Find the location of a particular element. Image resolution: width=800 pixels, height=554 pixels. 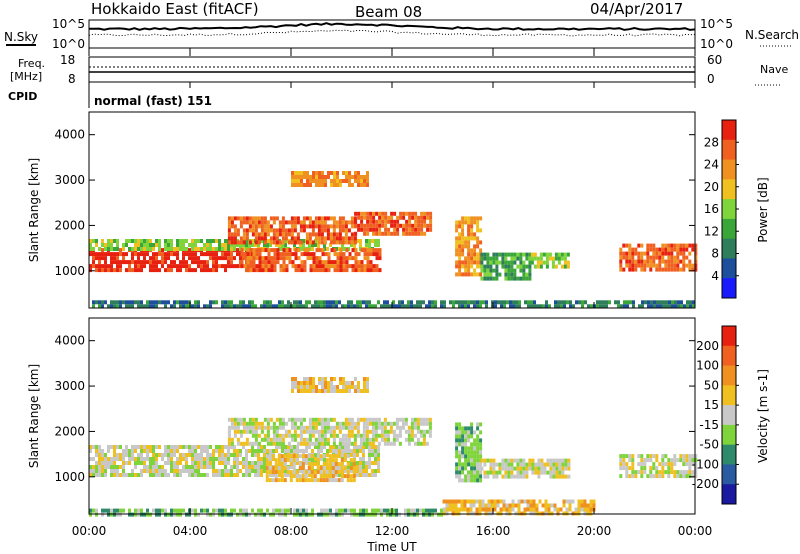

y-tick-label: 2000 is located at coordinates (69, 225).